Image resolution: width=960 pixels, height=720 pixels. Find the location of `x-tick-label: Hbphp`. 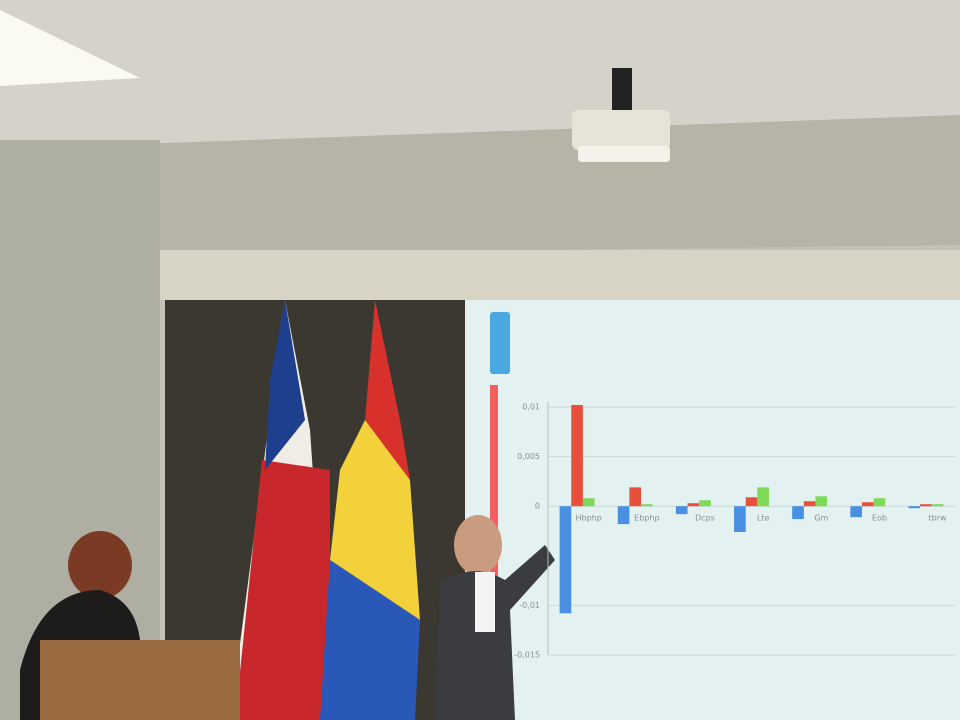

x-tick-label: Hbphp is located at coordinates (589, 518).